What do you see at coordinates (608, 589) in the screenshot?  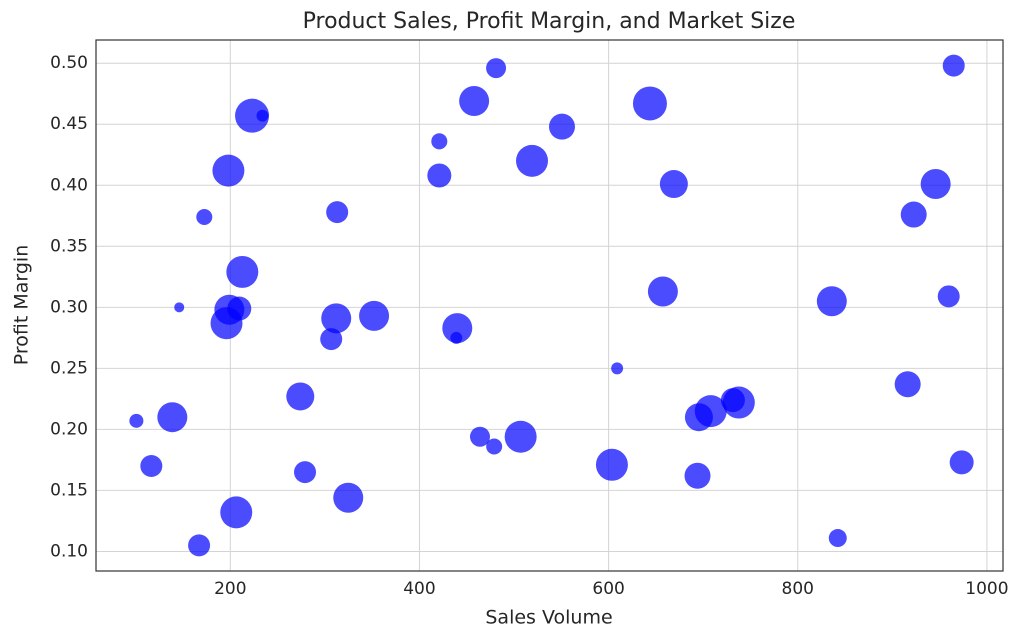 I see `x-tick-label: 600` at bounding box center [608, 589].